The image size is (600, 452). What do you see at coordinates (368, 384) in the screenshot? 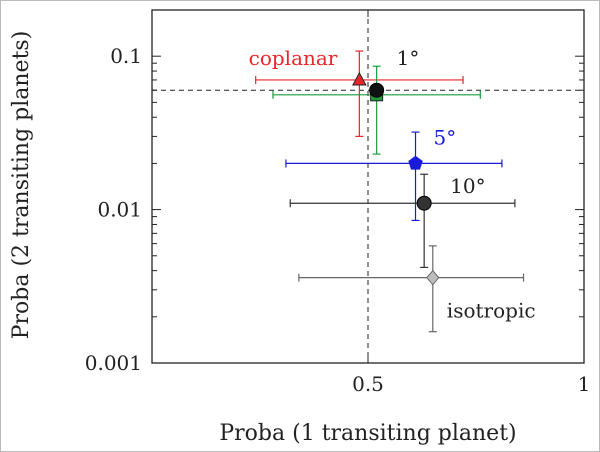
I see `x-tick-label: 0.5` at bounding box center [368, 384].